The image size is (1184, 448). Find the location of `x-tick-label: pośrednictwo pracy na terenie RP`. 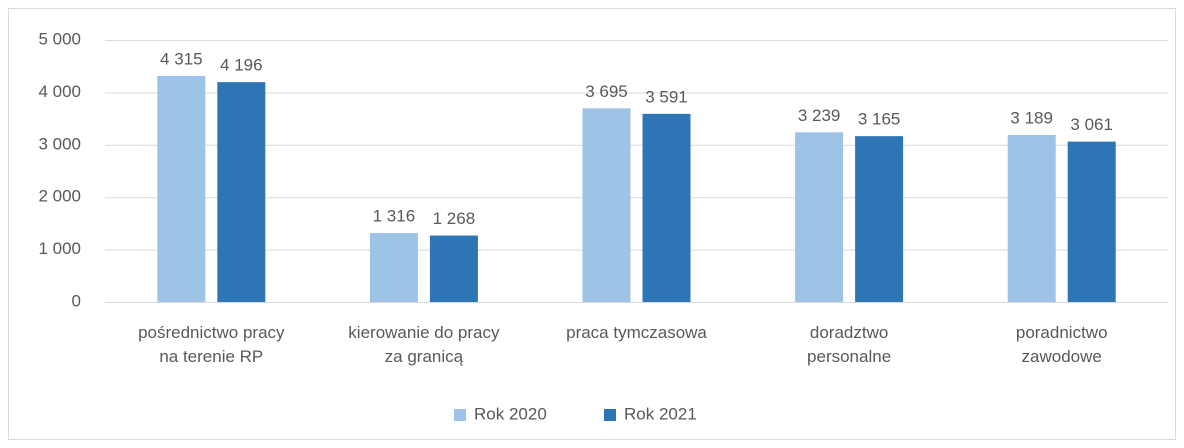

x-tick-label: pośrednictwo pracy na terenie RP is located at coordinates (211, 344).